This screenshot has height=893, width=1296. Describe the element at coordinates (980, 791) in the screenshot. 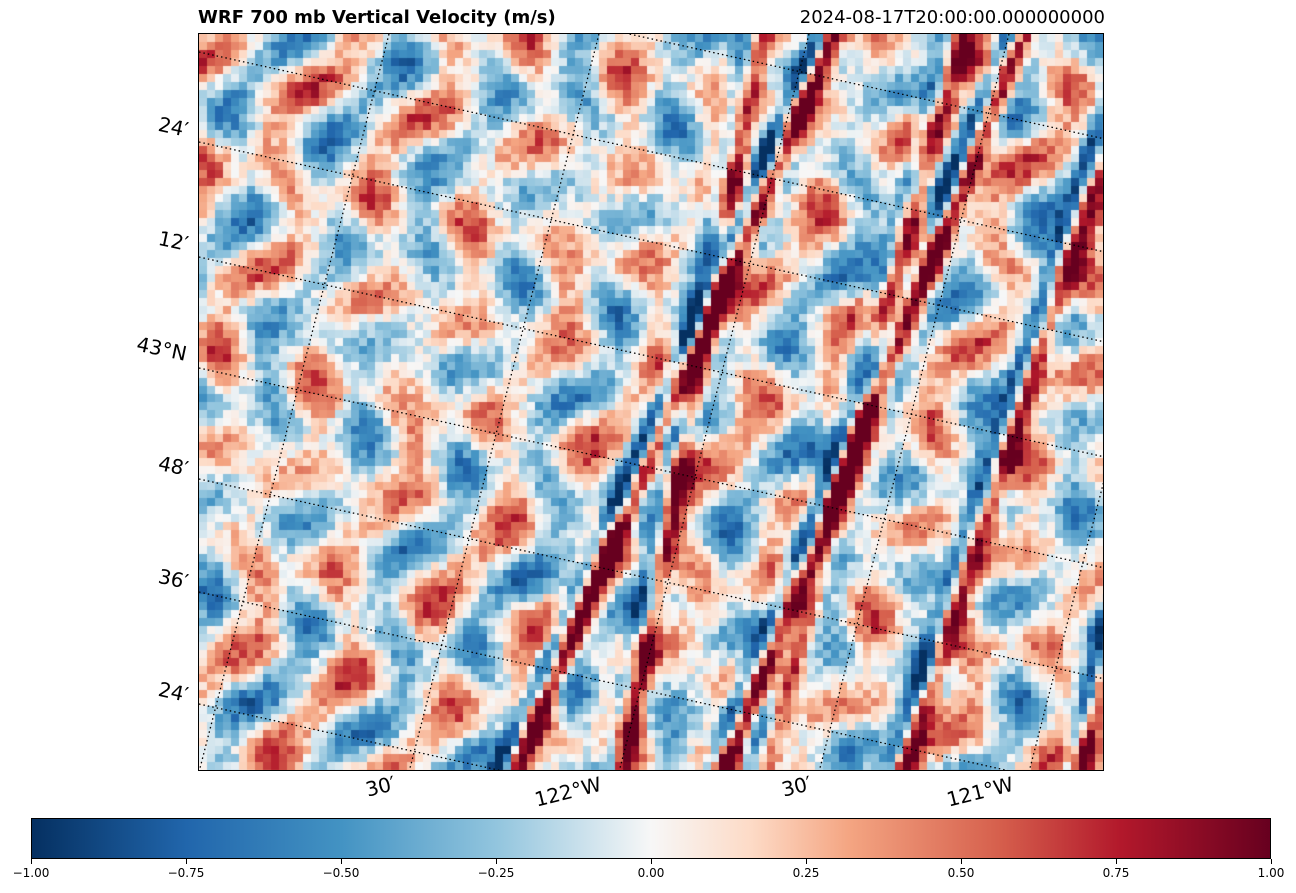

I see `lon-label: 121°W` at that location.